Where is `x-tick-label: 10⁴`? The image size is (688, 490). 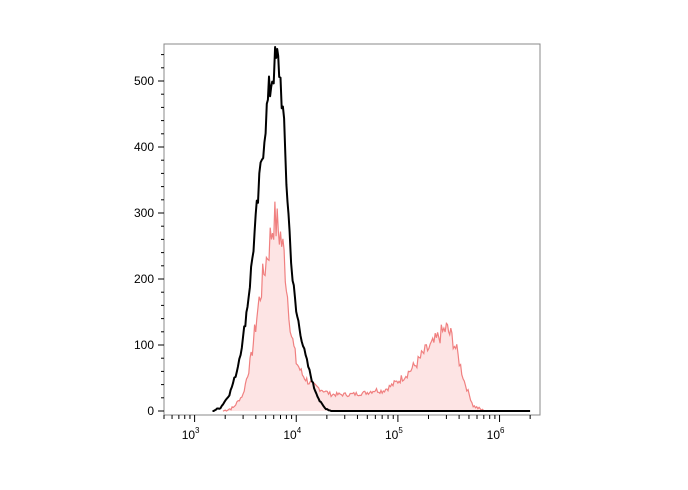
x-tick-label: 10⁴ is located at coordinates (292, 434).